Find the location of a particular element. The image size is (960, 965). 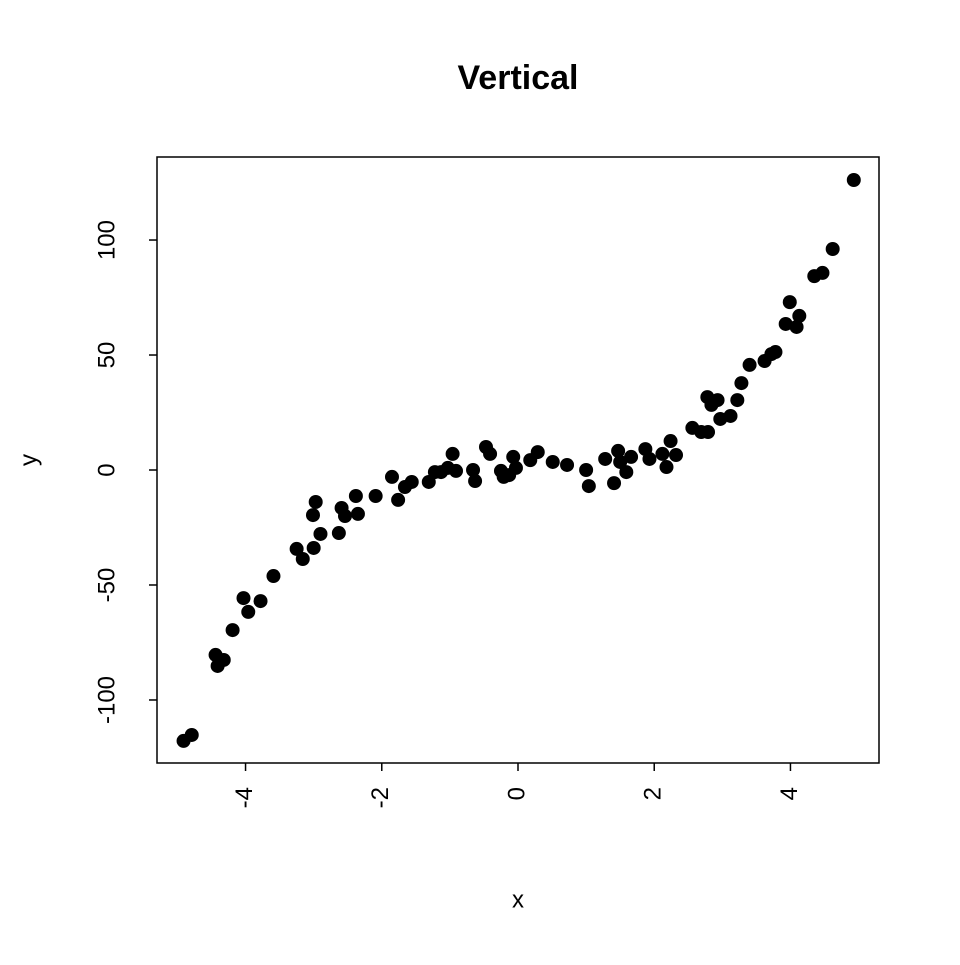

y-tick-label: 100 is located at coordinates (106, 240).